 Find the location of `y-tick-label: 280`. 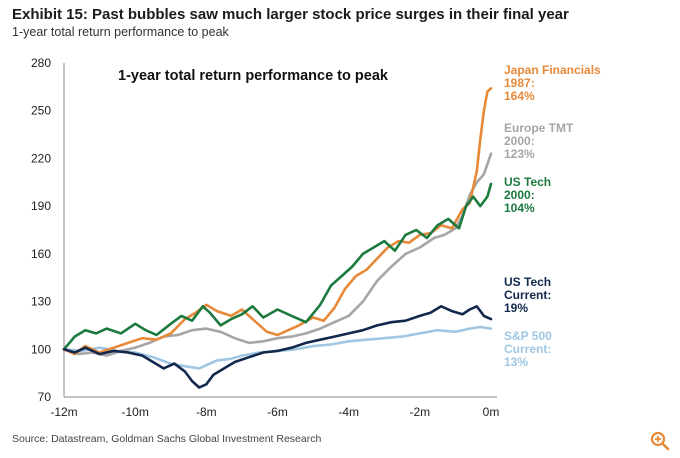

y-tick-label: 280 is located at coordinates (41, 63).